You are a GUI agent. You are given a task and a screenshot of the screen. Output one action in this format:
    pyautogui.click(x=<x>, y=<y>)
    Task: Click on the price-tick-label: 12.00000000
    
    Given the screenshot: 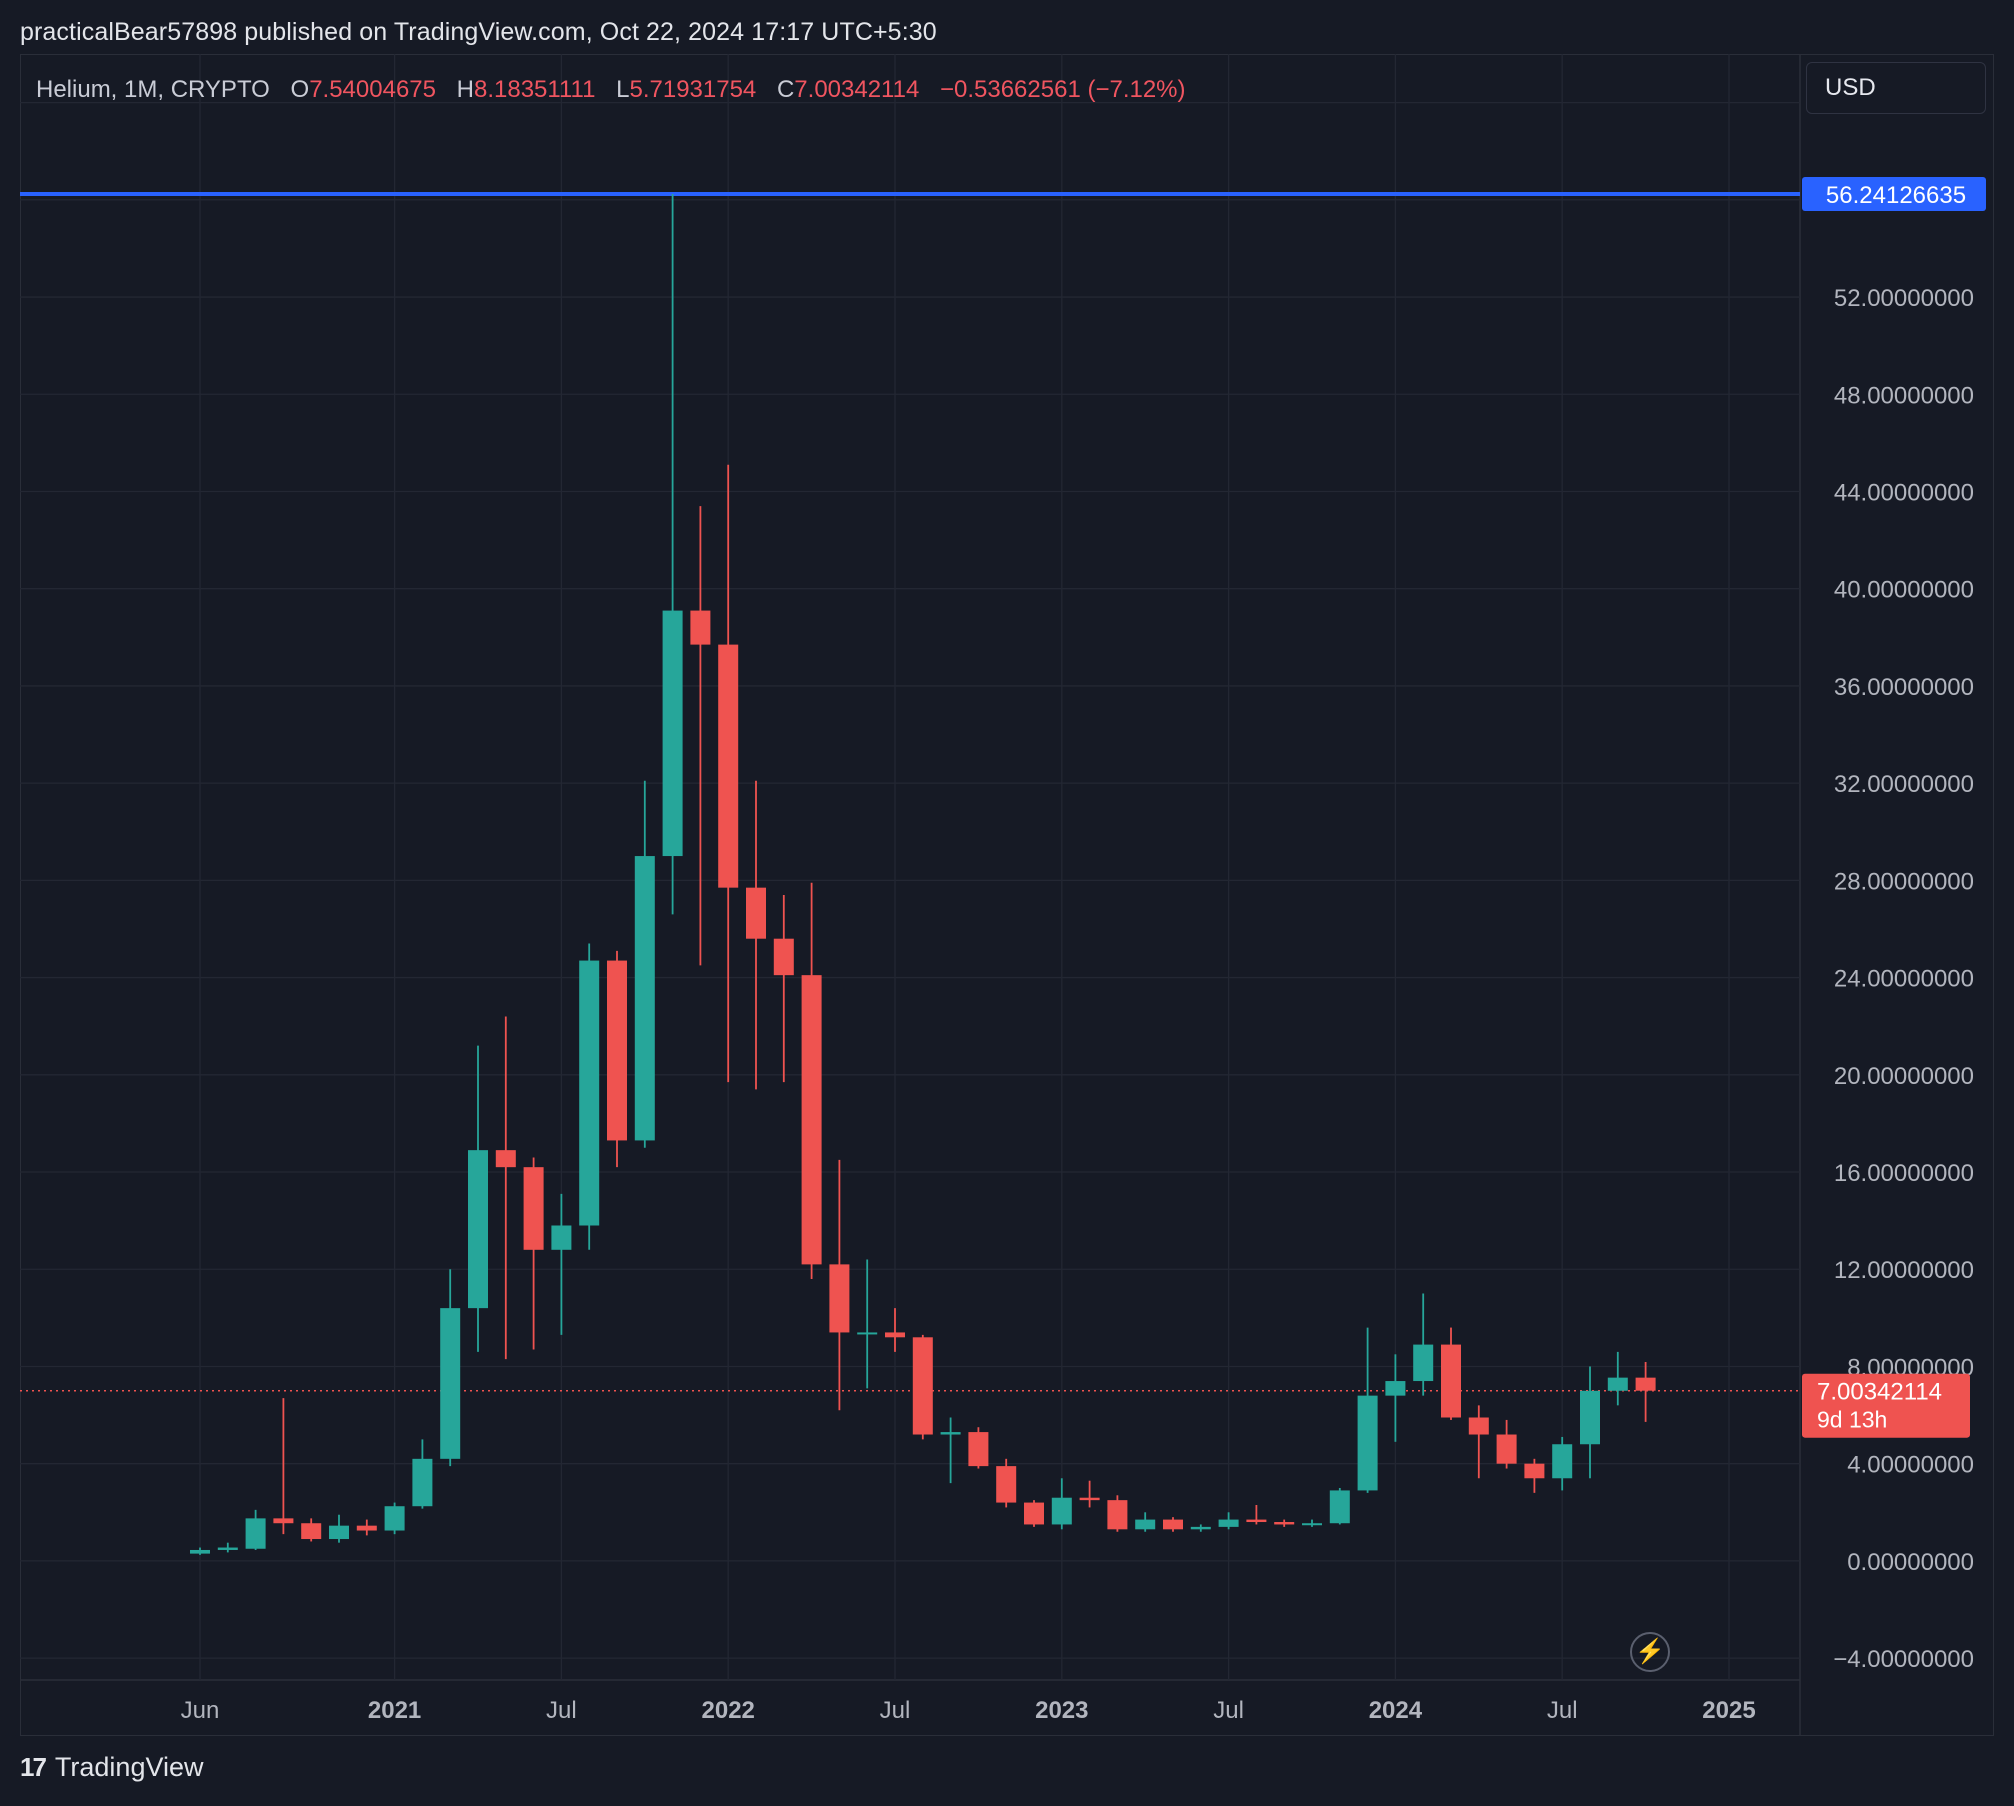 What is the action you would take?
    pyautogui.click(x=1904, y=1270)
    